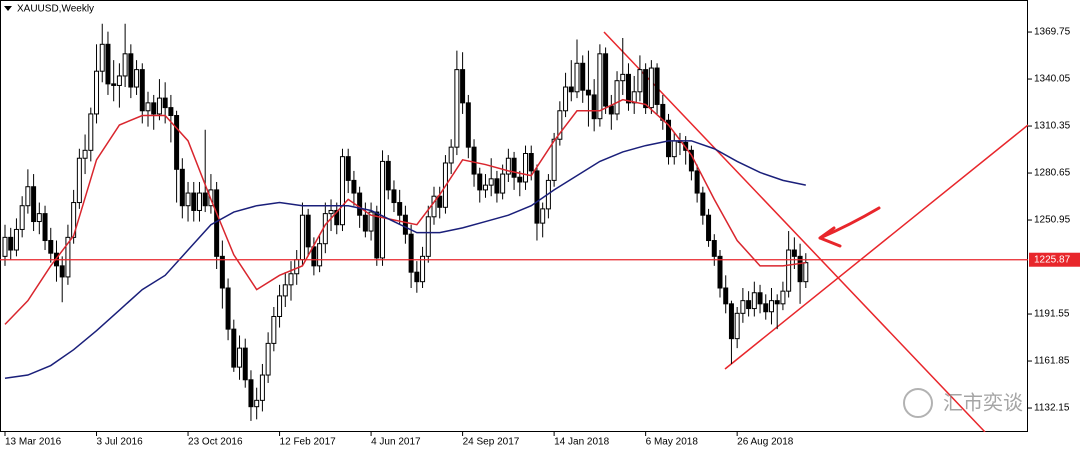 The width and height of the screenshot is (1080, 452). What do you see at coordinates (1052, 32) in the screenshot?
I see `y-tick-label: 1369.75` at bounding box center [1052, 32].